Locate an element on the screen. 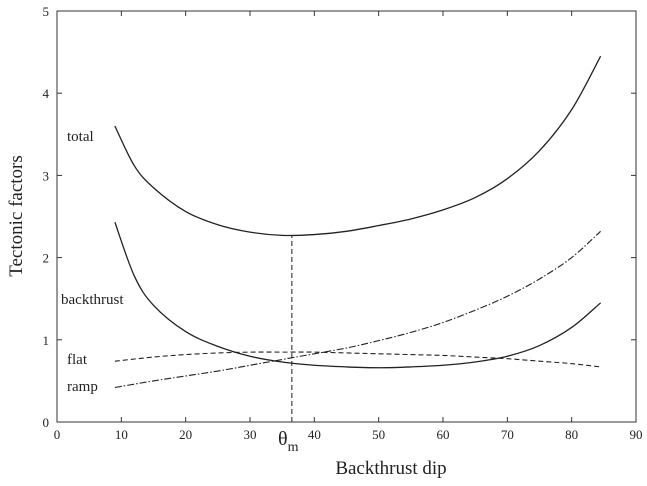  y-axis-label: Tectonic factors is located at coordinates (16, 216).